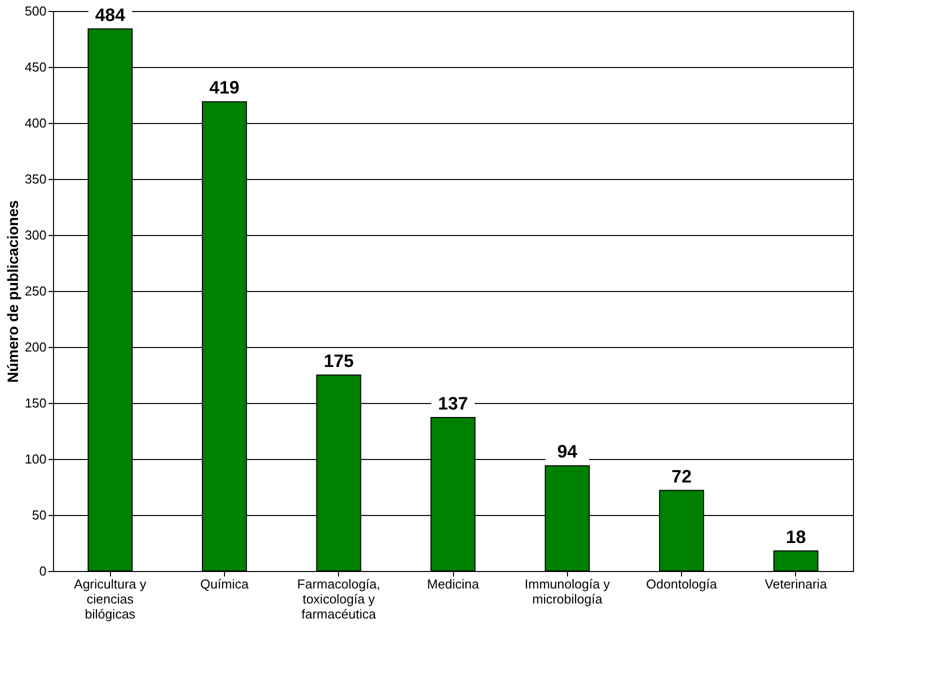 This screenshot has height=695, width=925. What do you see at coordinates (224, 88) in the screenshot?
I see `data-label: 419` at bounding box center [224, 88].